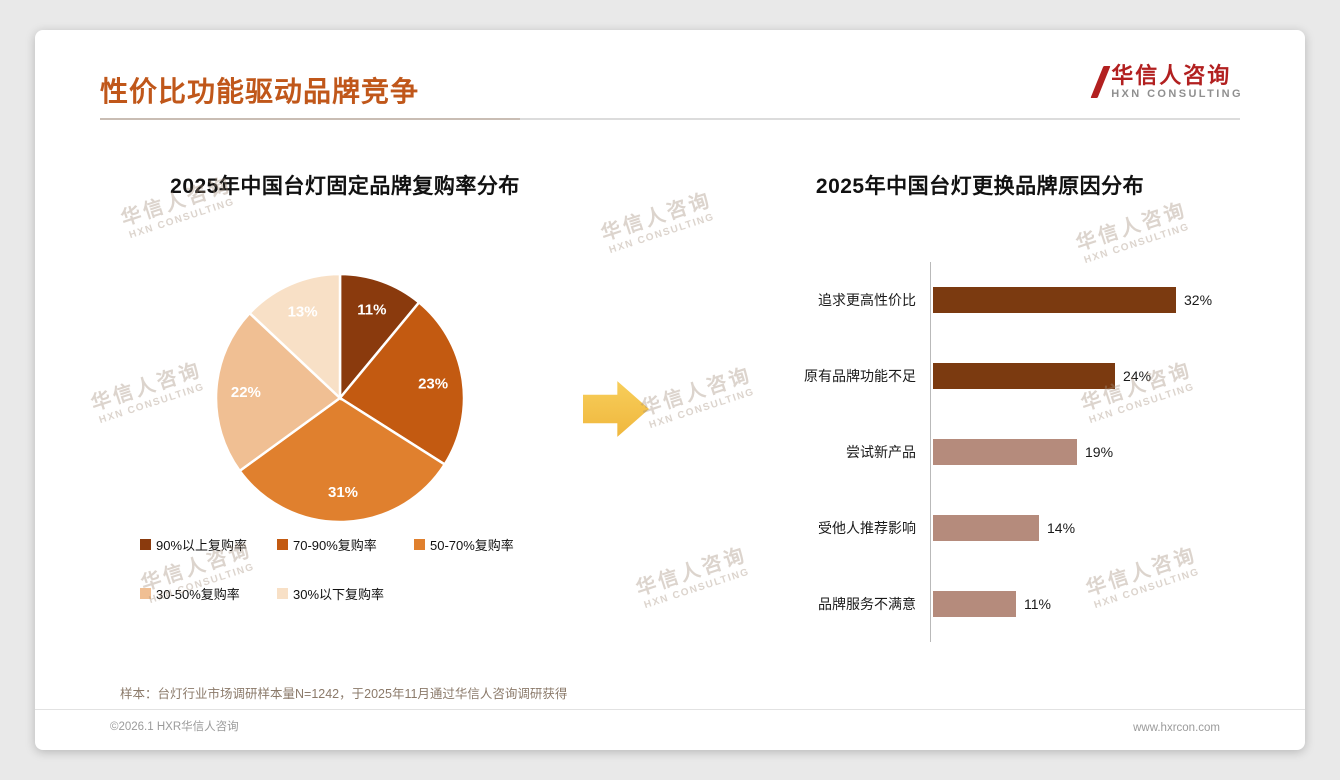 Image resolution: width=1340 pixels, height=780 pixels. I want to click on legend-item: 30-50%复购率, so click(208, 593).